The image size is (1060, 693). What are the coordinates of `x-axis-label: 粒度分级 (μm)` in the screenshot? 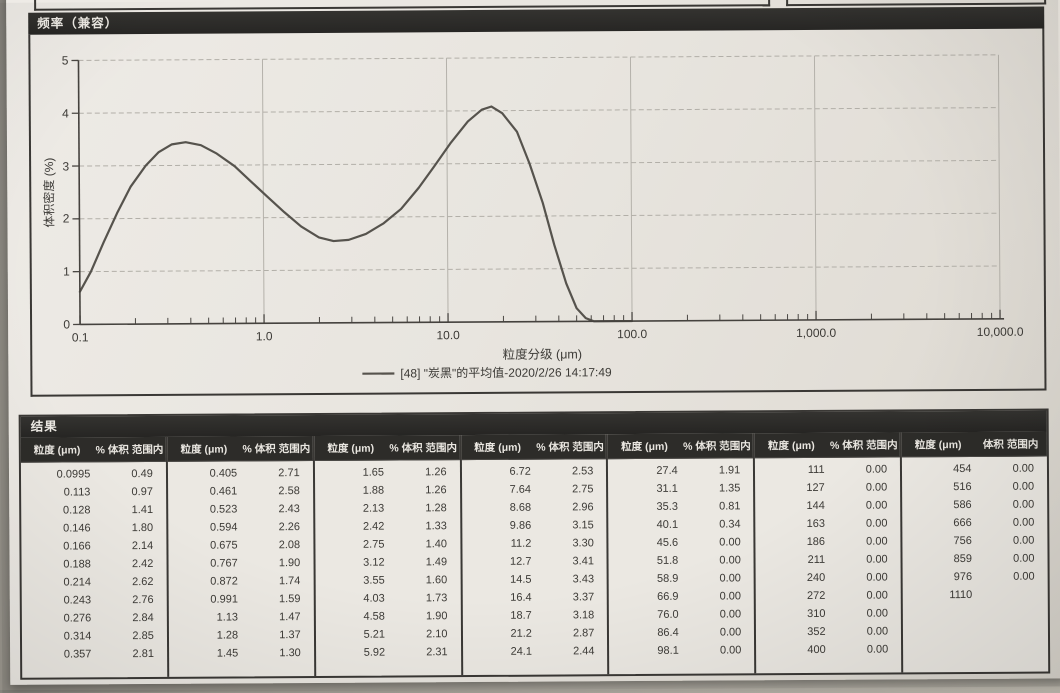 It's located at (543, 353).